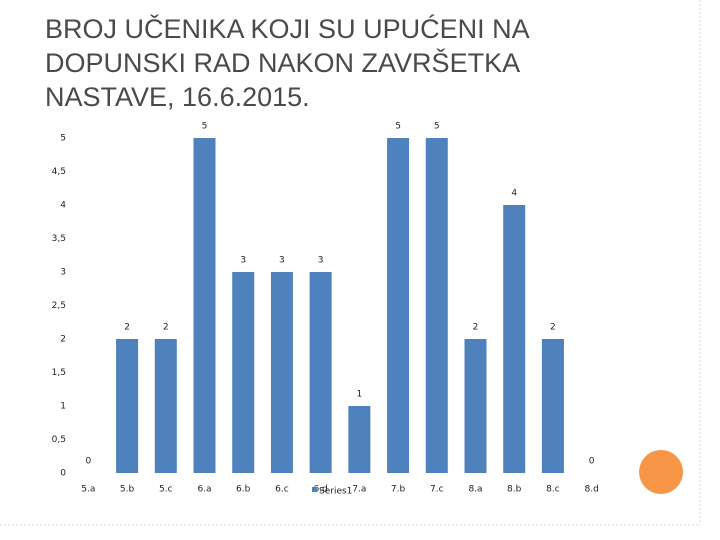 This screenshot has width=720, height=540. Describe the element at coordinates (63, 206) in the screenshot. I see `y-tick-label: 4` at that location.